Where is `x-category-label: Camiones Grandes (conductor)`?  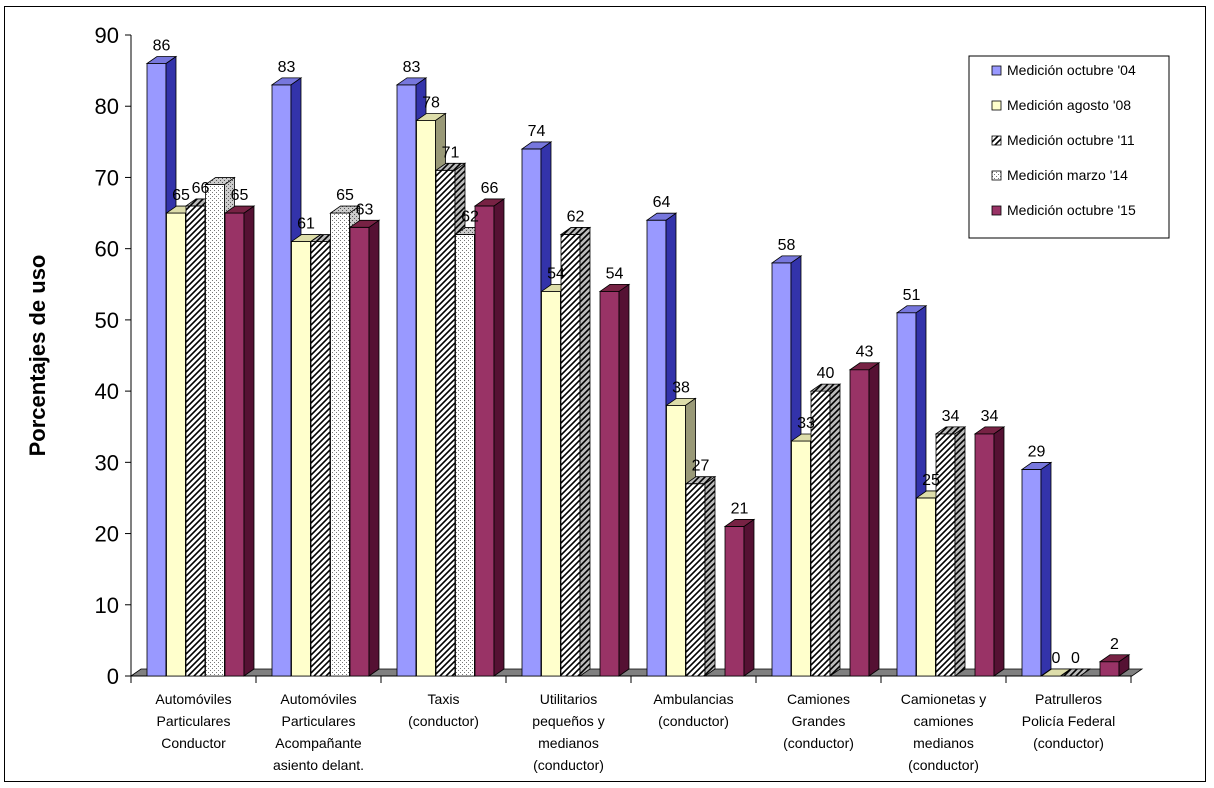
x-category-label: Camiones Grandes (conductor) is located at coordinates (818, 721).